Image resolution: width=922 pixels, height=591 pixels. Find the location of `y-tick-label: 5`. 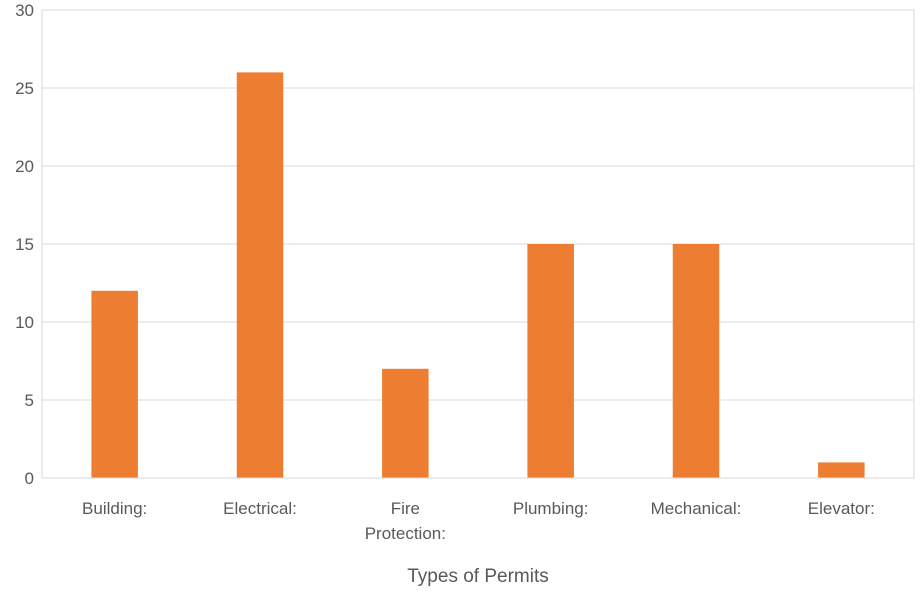

y-tick-label: 5 is located at coordinates (29, 400).